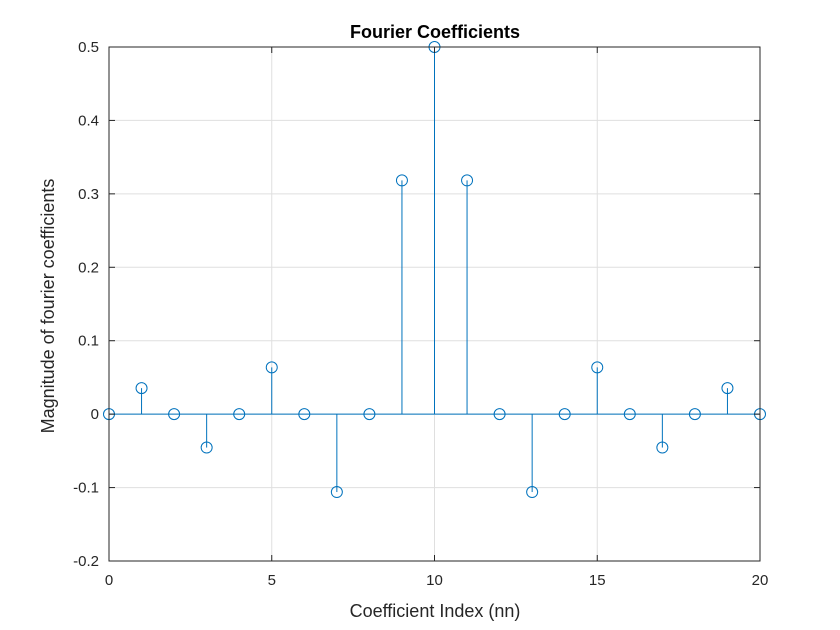 The width and height of the screenshot is (840, 630). Describe the element at coordinates (86, 488) in the screenshot. I see `y-tick-label: -0.1` at that location.